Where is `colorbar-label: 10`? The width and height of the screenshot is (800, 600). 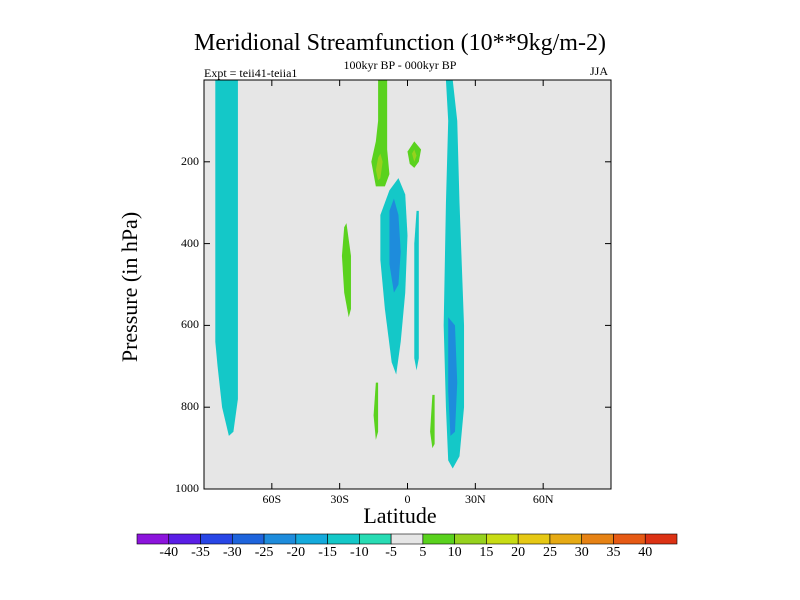
colorbar-label: 10 is located at coordinates (454, 552).